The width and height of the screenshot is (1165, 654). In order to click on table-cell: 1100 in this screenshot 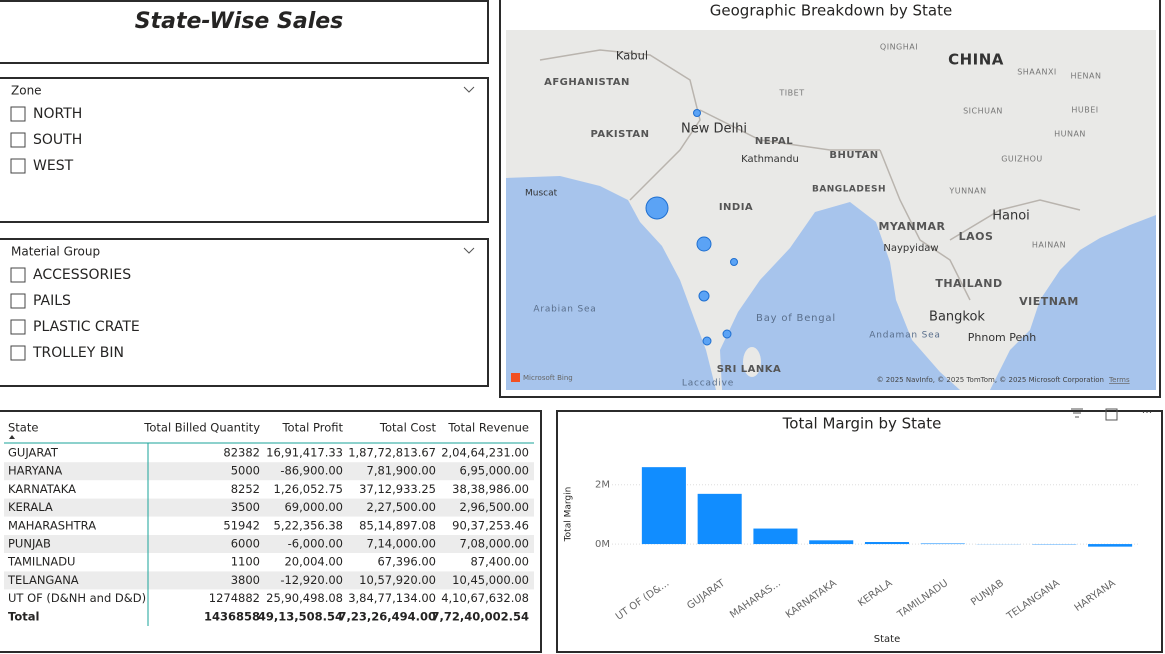, I will do `click(245, 562)`.